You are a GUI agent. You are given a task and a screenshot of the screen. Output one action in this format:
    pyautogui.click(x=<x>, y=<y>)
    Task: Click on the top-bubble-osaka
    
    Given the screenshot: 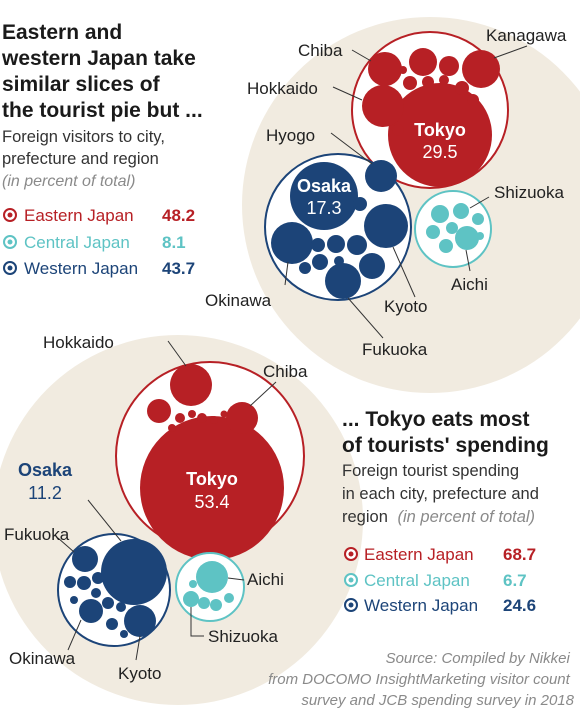 What is the action you would take?
    pyautogui.click(x=324, y=196)
    